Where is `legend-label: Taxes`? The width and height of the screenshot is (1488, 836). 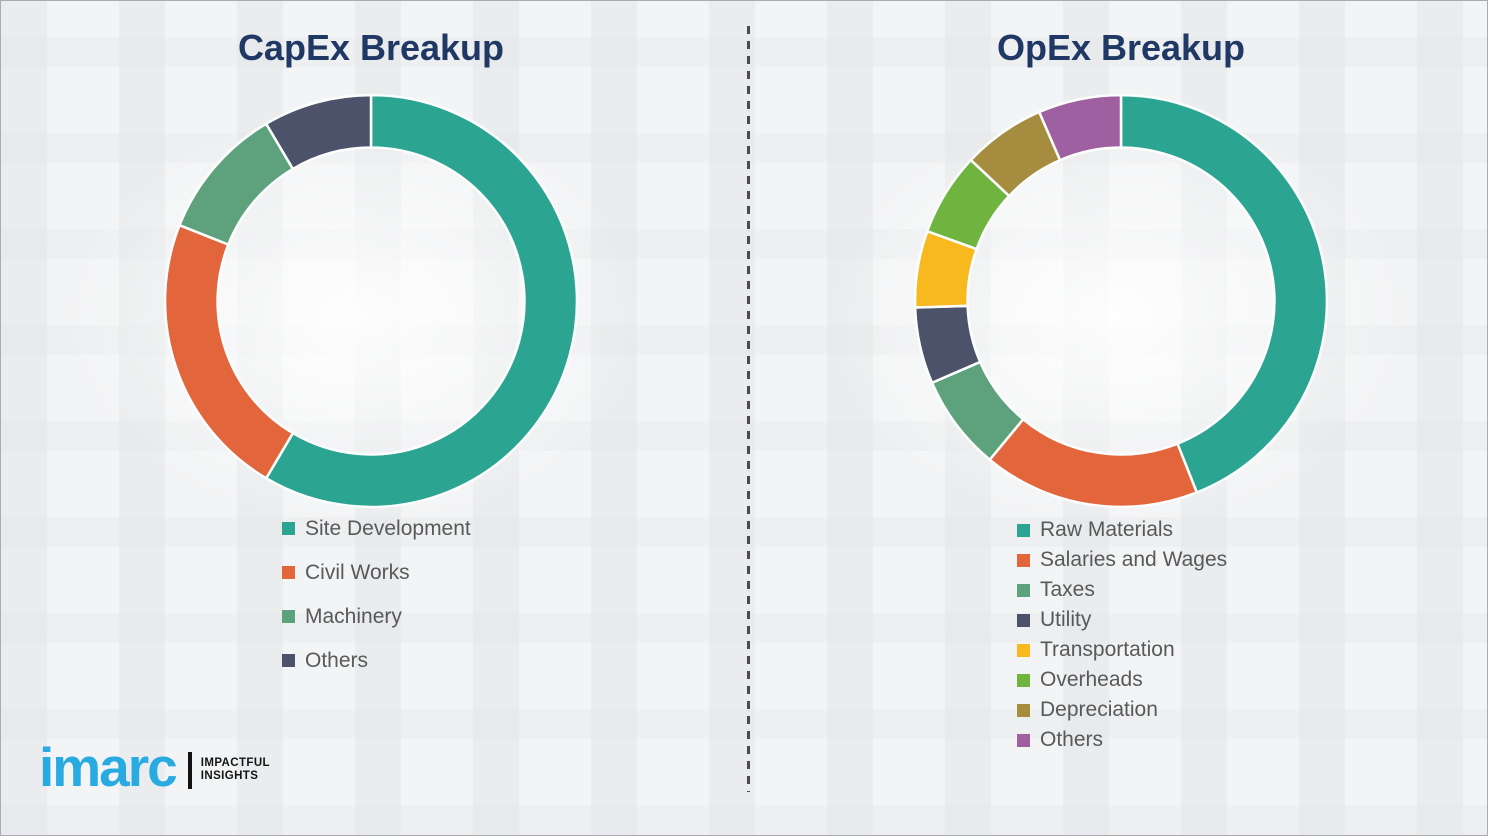 legend-label: Taxes is located at coordinates (1067, 589).